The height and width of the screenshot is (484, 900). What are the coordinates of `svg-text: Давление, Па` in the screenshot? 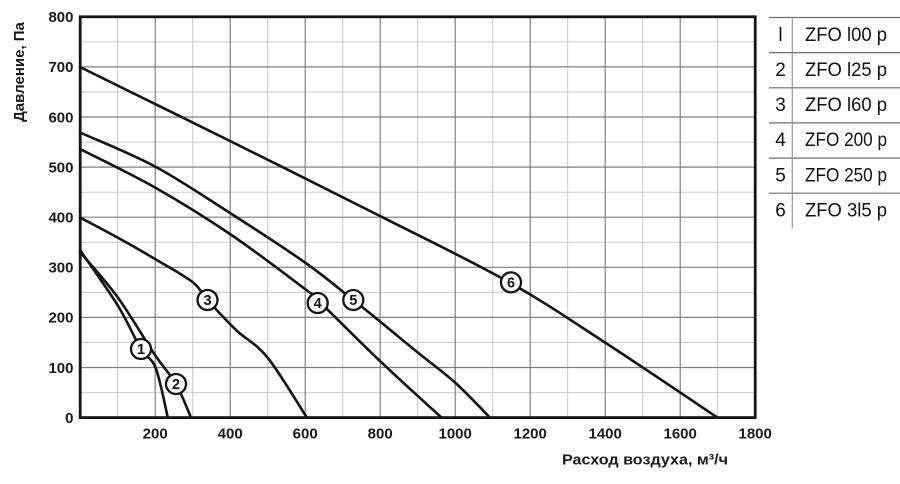 It's located at (19, 71).